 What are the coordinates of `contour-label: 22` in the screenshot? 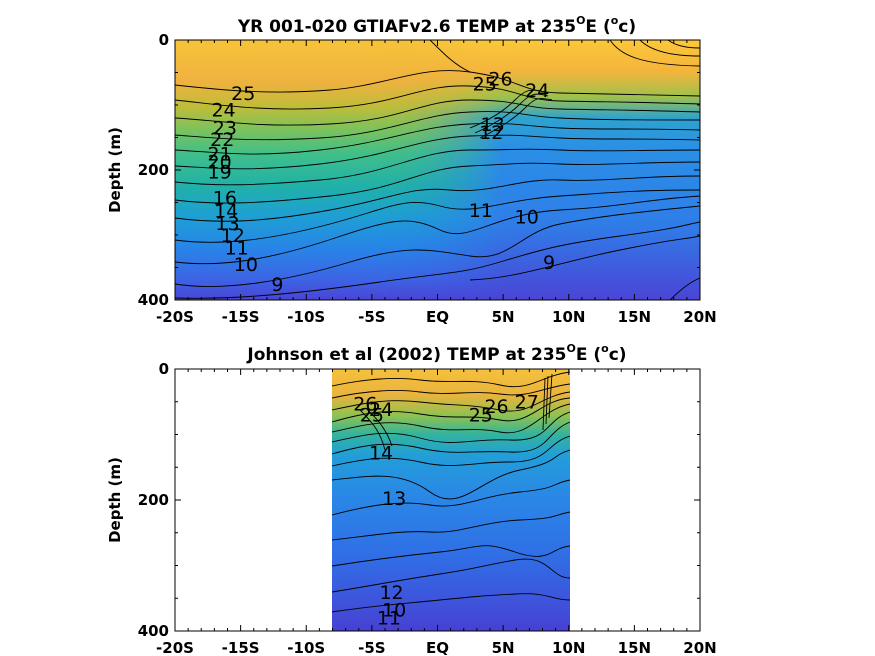 It's located at (222, 140).